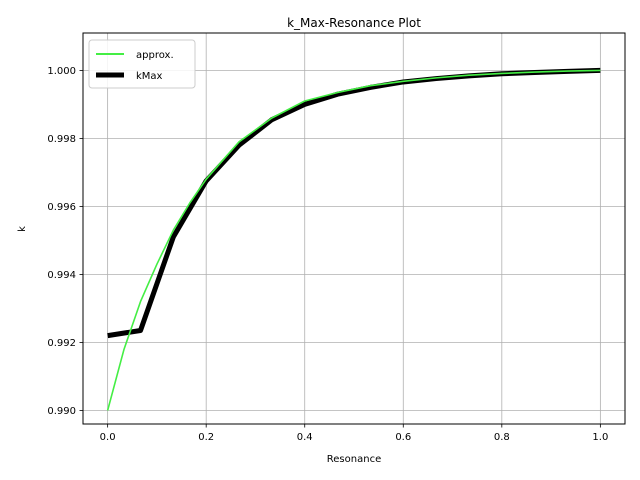 The image size is (640, 480). What do you see at coordinates (149, 76) in the screenshot?
I see `legend-label-kmax: kMax` at bounding box center [149, 76].